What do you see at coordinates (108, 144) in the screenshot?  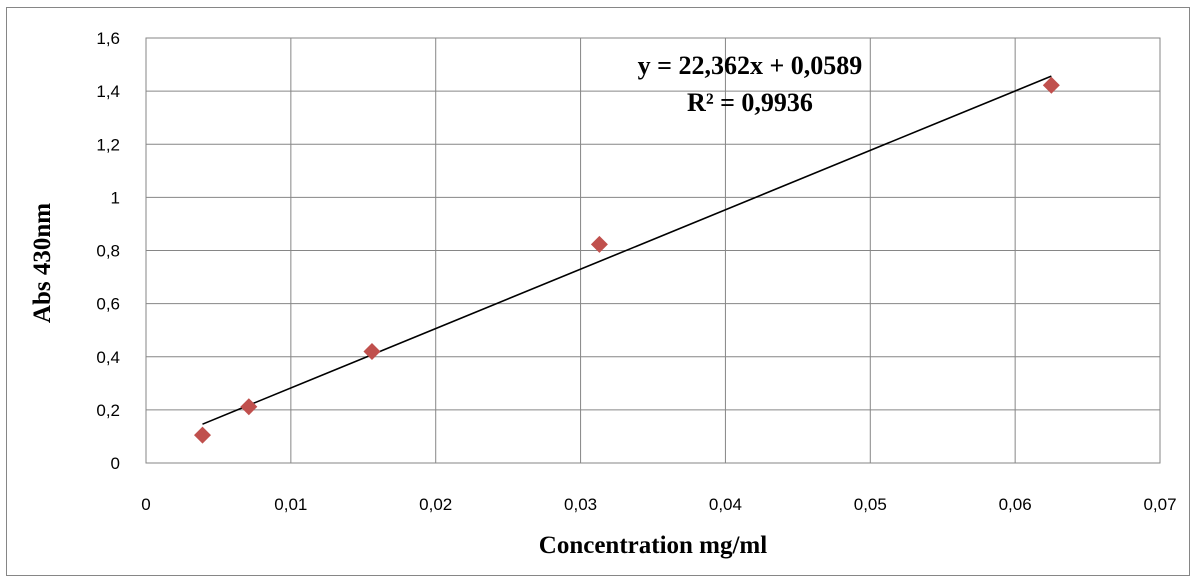 I see `y-tick-label: 1,2` at bounding box center [108, 144].